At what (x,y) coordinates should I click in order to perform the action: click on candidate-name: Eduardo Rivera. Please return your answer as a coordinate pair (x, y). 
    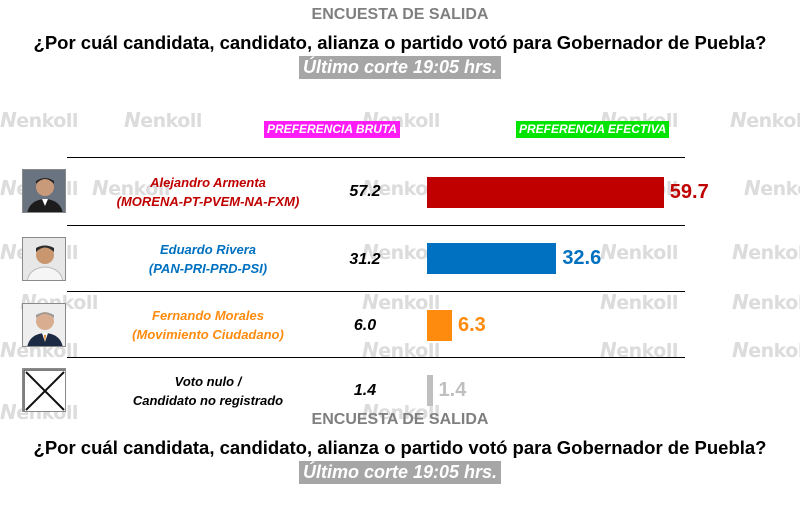
    Looking at the image, I should click on (208, 249).